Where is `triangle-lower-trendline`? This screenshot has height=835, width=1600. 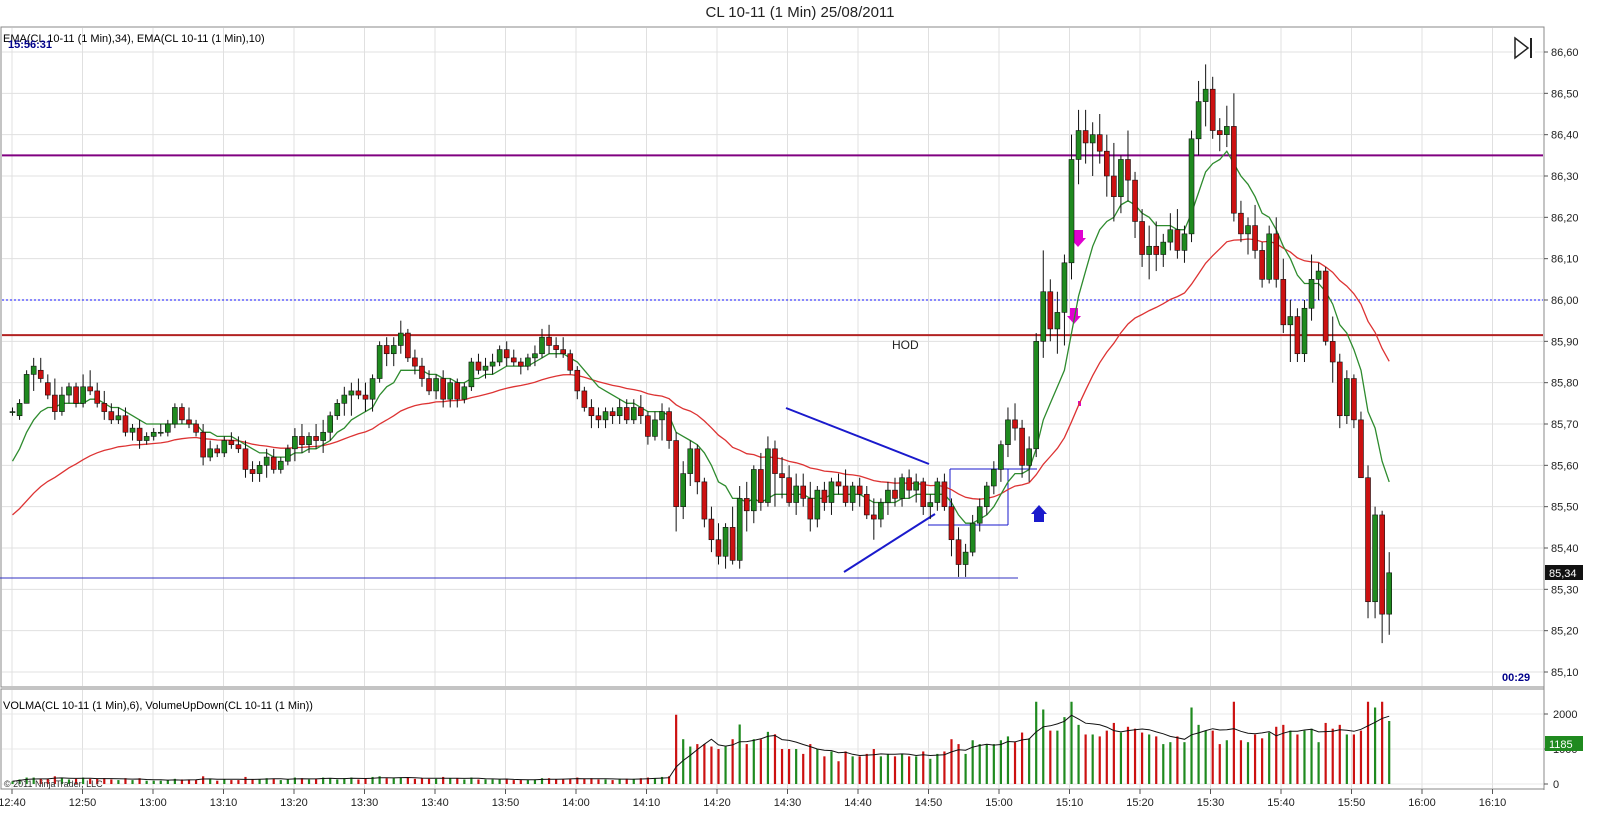 triangle-lower-trendline is located at coordinates (889, 543).